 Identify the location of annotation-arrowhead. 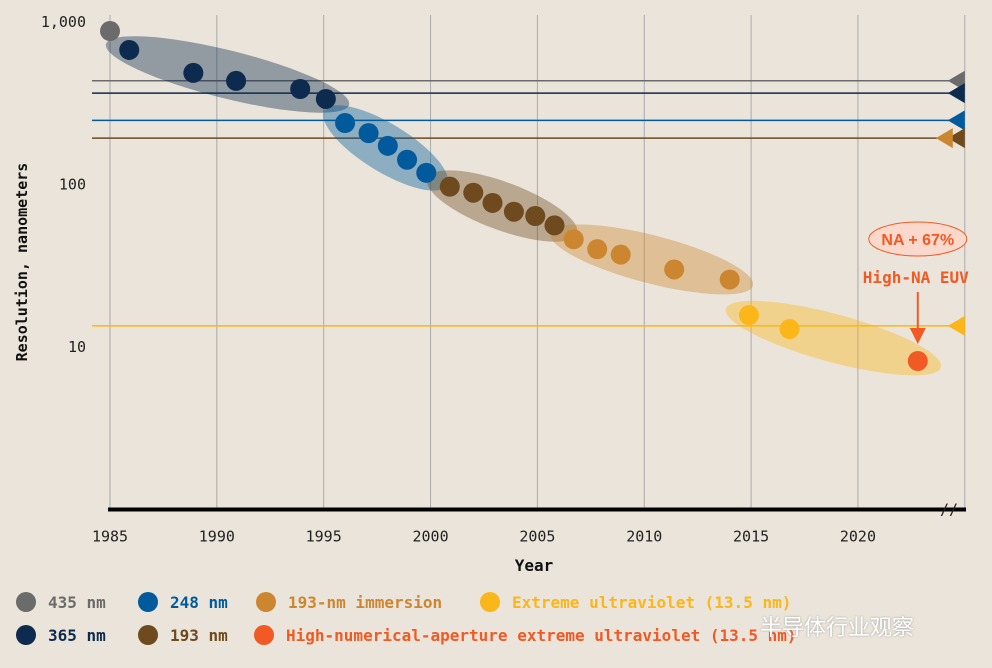
(917, 336).